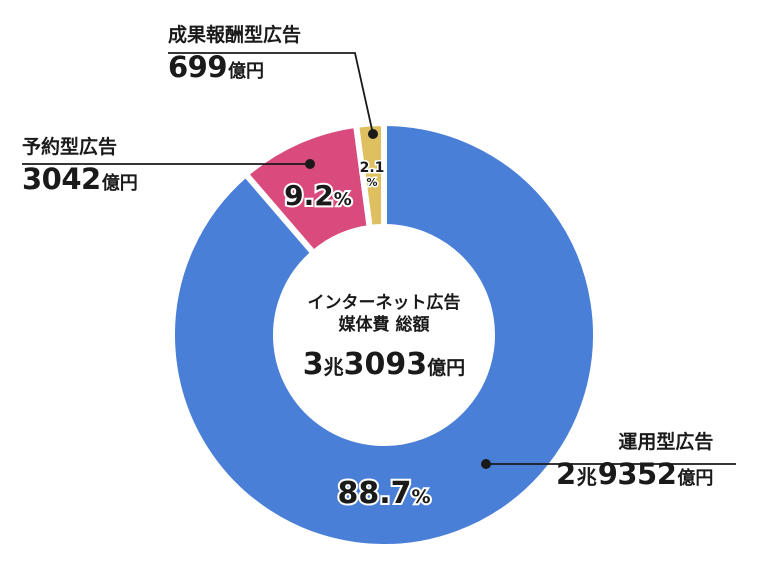  Describe the element at coordinates (216, 67) in the screenshot. I see `performance-ad-amount: 699億円` at that location.